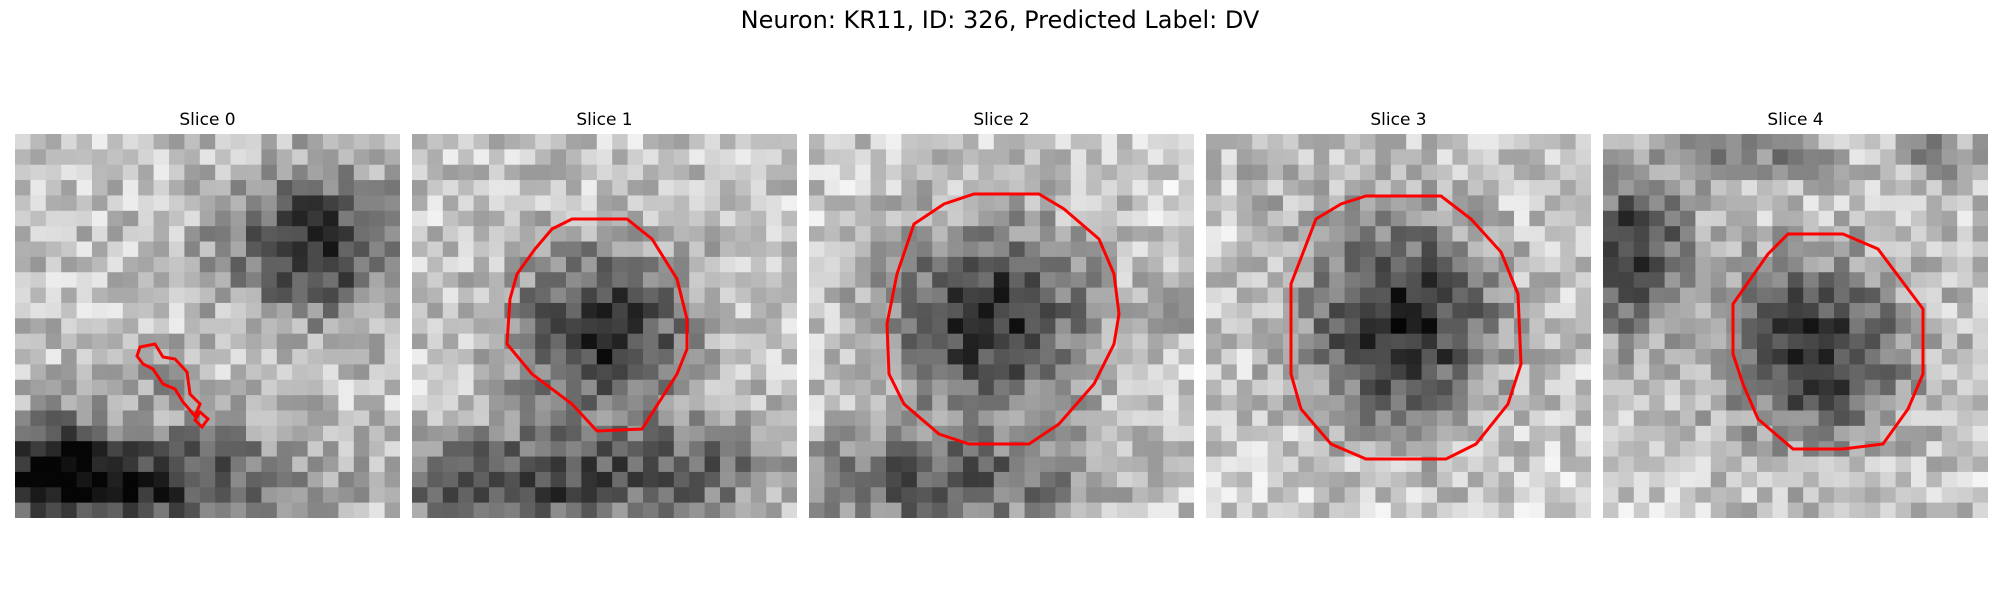  I want to click on slice-2-image-panel, so click(1001, 326).